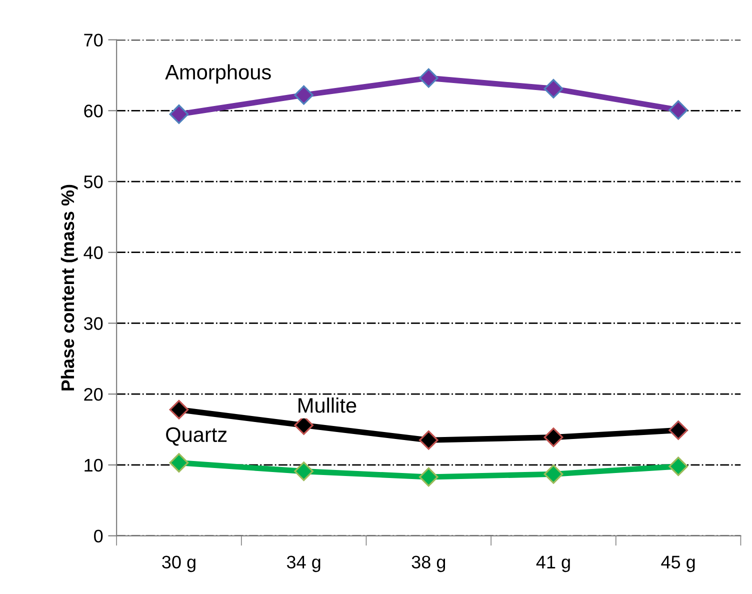 The width and height of the screenshot is (752, 594). I want to click on y-tick-label: 60, so click(93, 111).